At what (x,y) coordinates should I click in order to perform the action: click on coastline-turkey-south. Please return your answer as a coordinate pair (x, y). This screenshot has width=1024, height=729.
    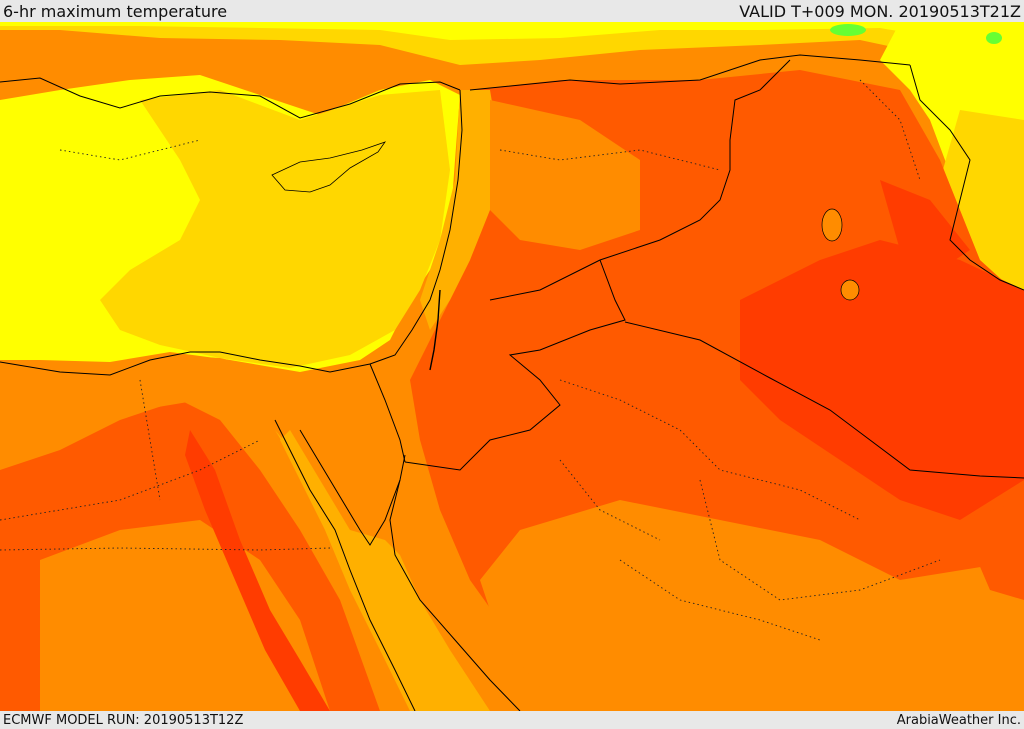
    Looking at the image, I should click on (230, 98).